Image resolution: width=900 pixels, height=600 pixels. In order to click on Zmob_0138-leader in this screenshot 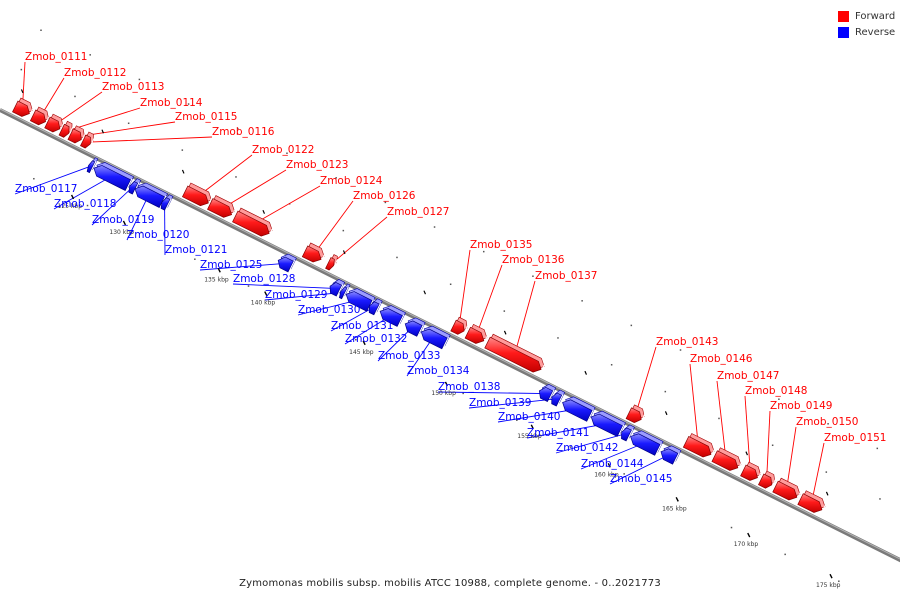, I will do `click(491, 392)`.